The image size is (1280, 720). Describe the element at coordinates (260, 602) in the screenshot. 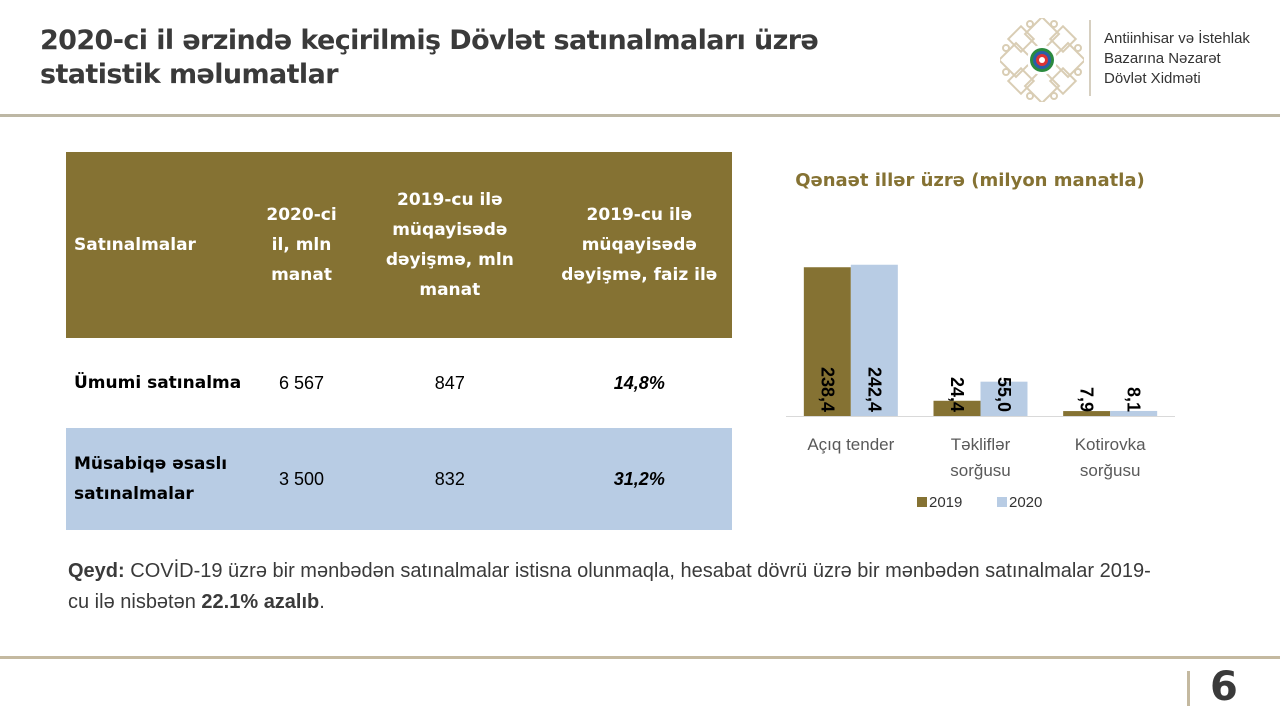

I see `note-highlight: 22.1% azalıb` at that location.